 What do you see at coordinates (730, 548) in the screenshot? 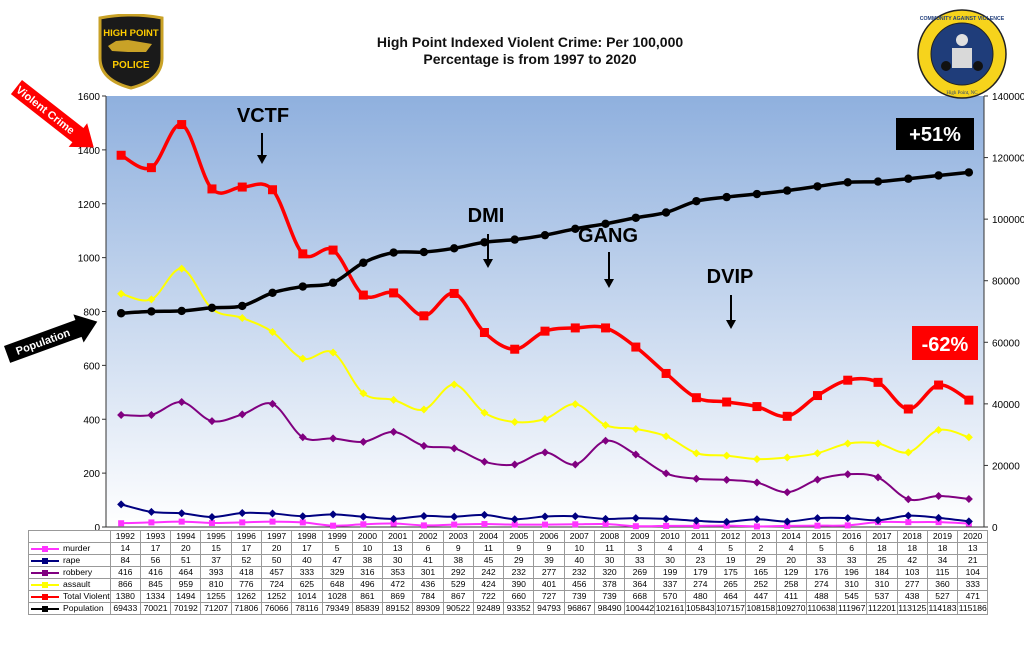
I see `table-cell: 5` at bounding box center [730, 548].